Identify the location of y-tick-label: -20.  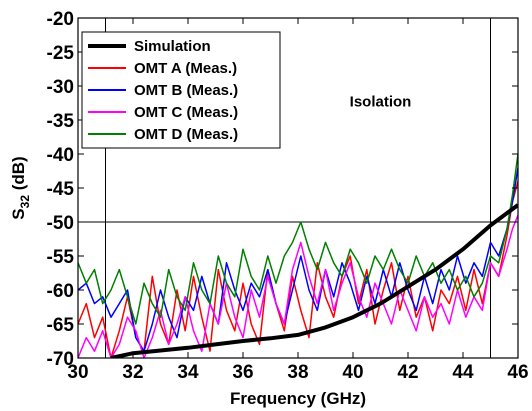
(60, 19).